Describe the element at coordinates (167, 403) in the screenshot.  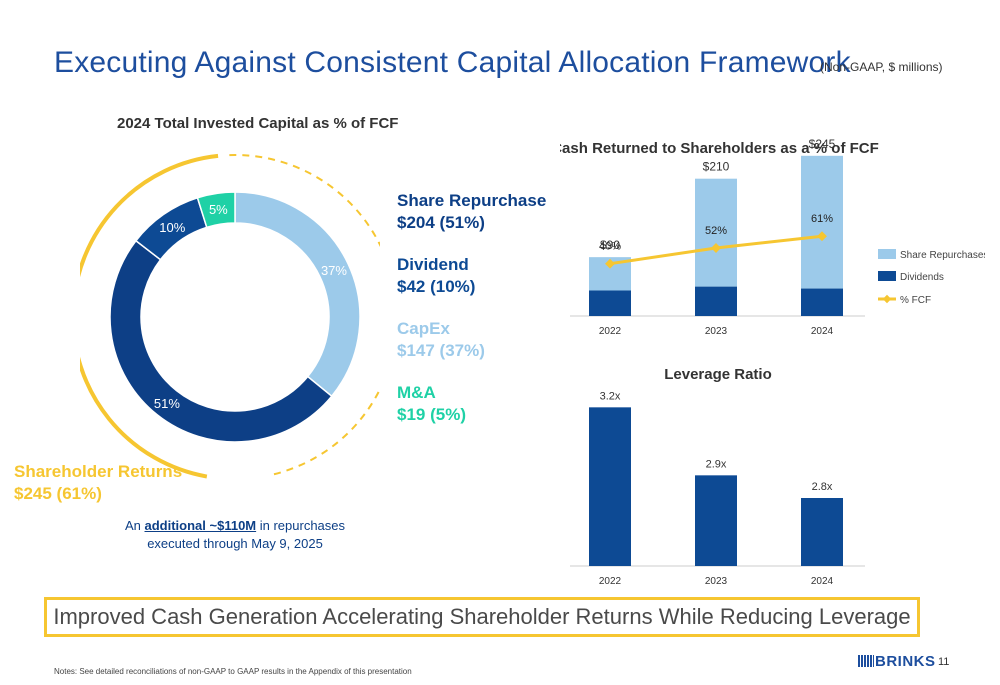
I see `donut-label-share-repurchase: 51%` at that location.